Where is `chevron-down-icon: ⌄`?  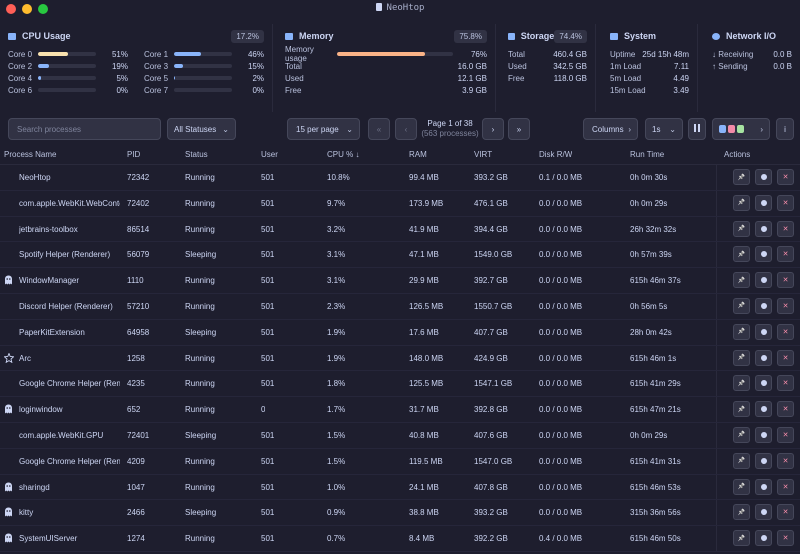
chevron-down-icon: ⌄ is located at coordinates (672, 129).